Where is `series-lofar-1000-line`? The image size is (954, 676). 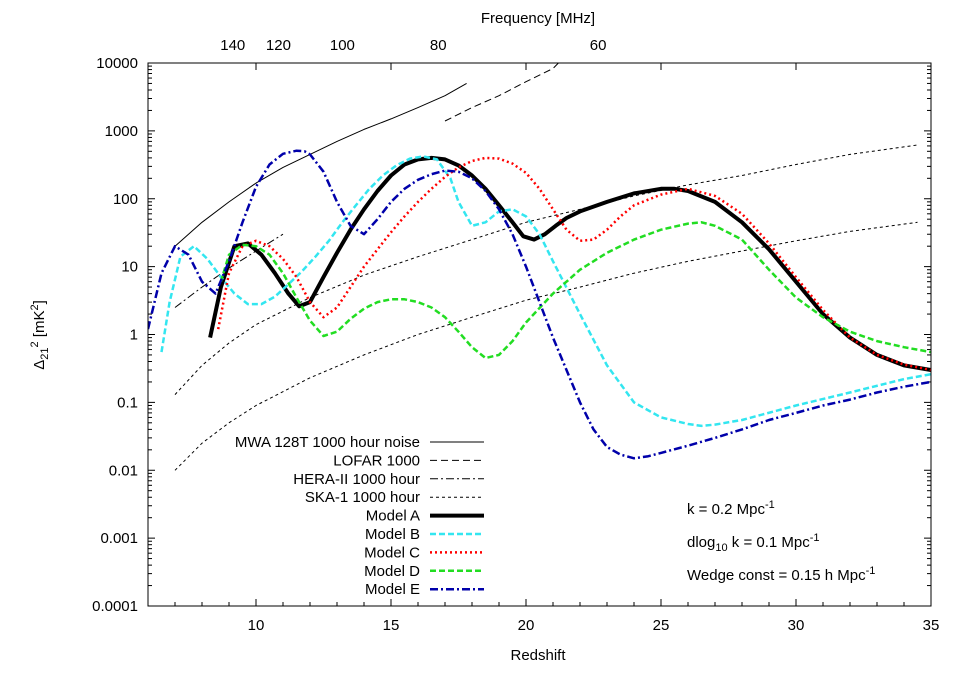 series-lofar-1000-line is located at coordinates (501, 92).